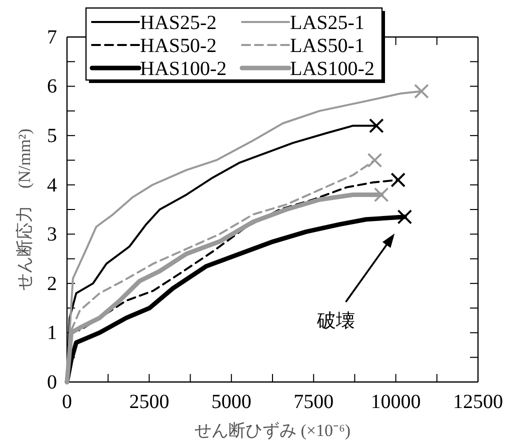 The width and height of the screenshot is (519, 443). Describe the element at coordinates (395, 402) in the screenshot. I see `x-tick-label: 10000` at that location.